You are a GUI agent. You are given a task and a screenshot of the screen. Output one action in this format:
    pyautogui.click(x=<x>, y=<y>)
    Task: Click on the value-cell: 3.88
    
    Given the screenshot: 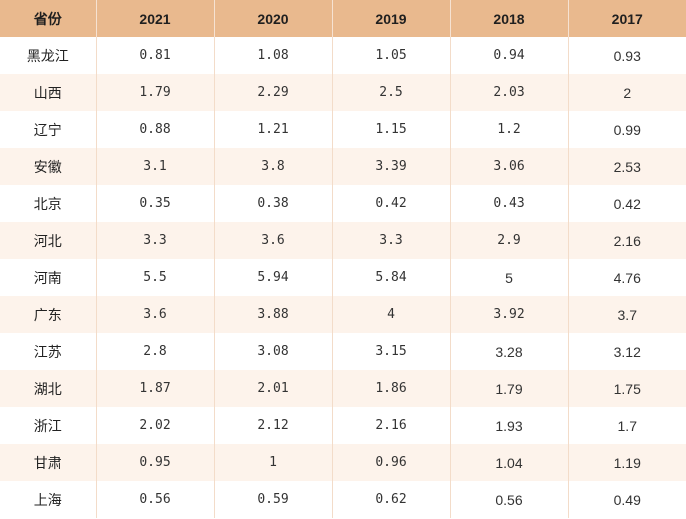 What is the action you would take?
    pyautogui.click(x=273, y=314)
    